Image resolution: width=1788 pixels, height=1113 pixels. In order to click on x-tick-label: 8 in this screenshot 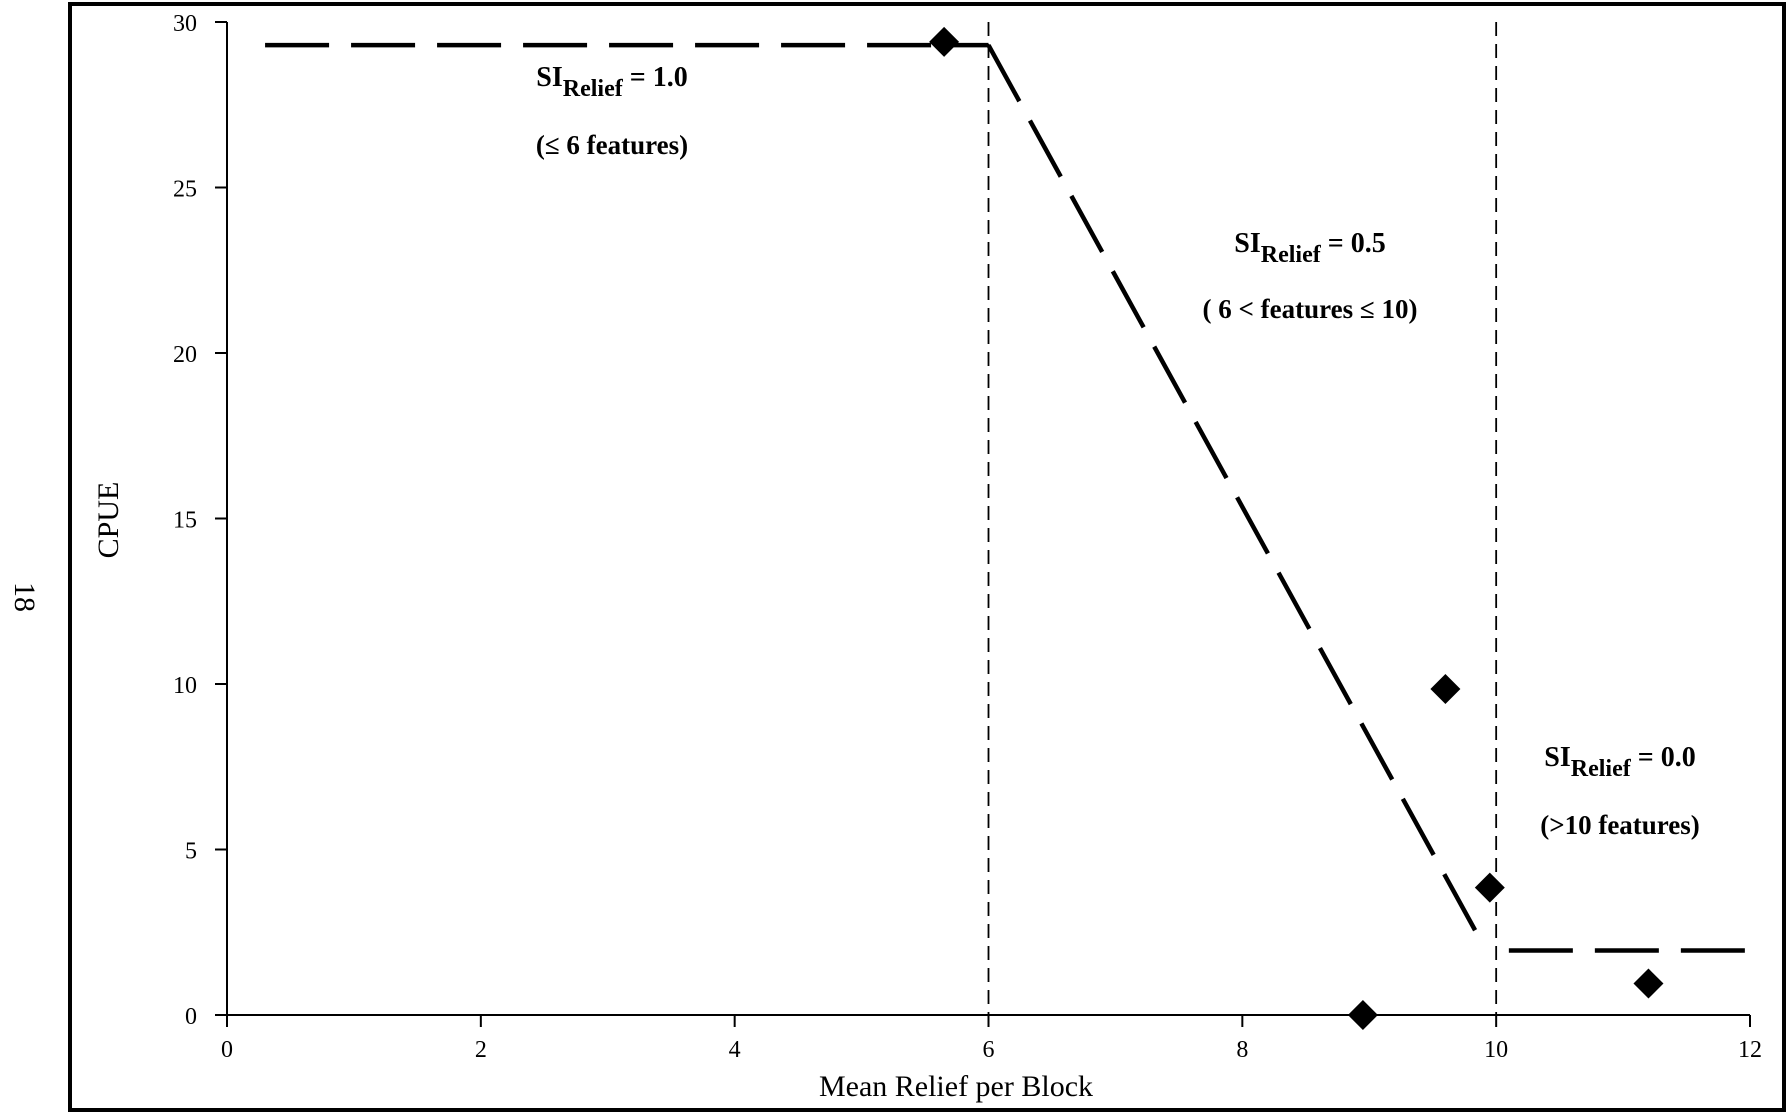, I will do `click(1242, 1050)`.